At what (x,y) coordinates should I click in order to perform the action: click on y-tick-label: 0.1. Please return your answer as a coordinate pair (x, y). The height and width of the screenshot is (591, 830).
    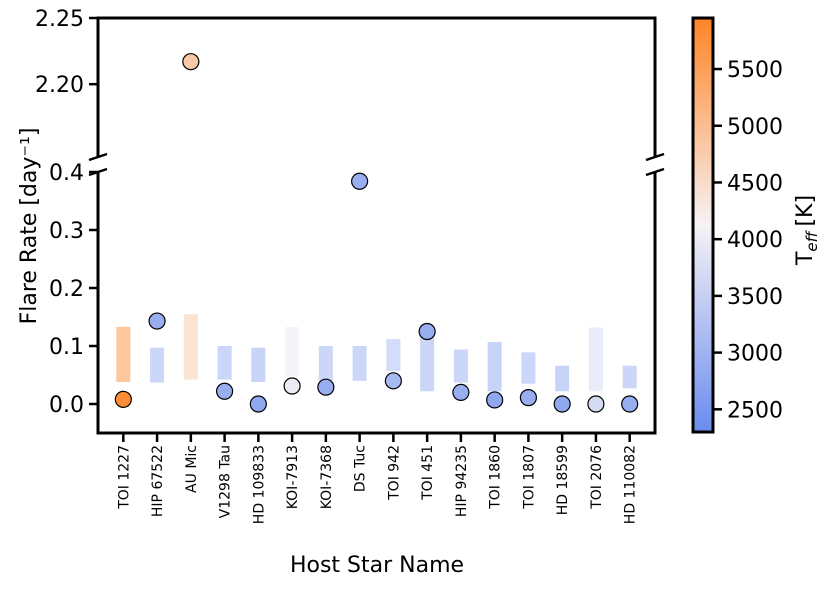
    Looking at the image, I should click on (66, 347).